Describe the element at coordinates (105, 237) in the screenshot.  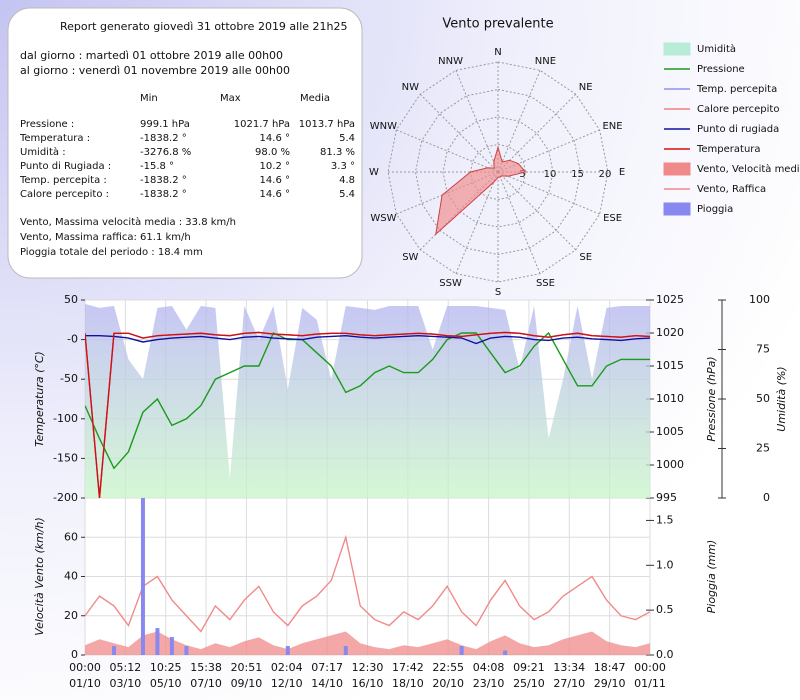
I see `report-footer: Vento, Massima raffica: 61.1 km/h` at that location.